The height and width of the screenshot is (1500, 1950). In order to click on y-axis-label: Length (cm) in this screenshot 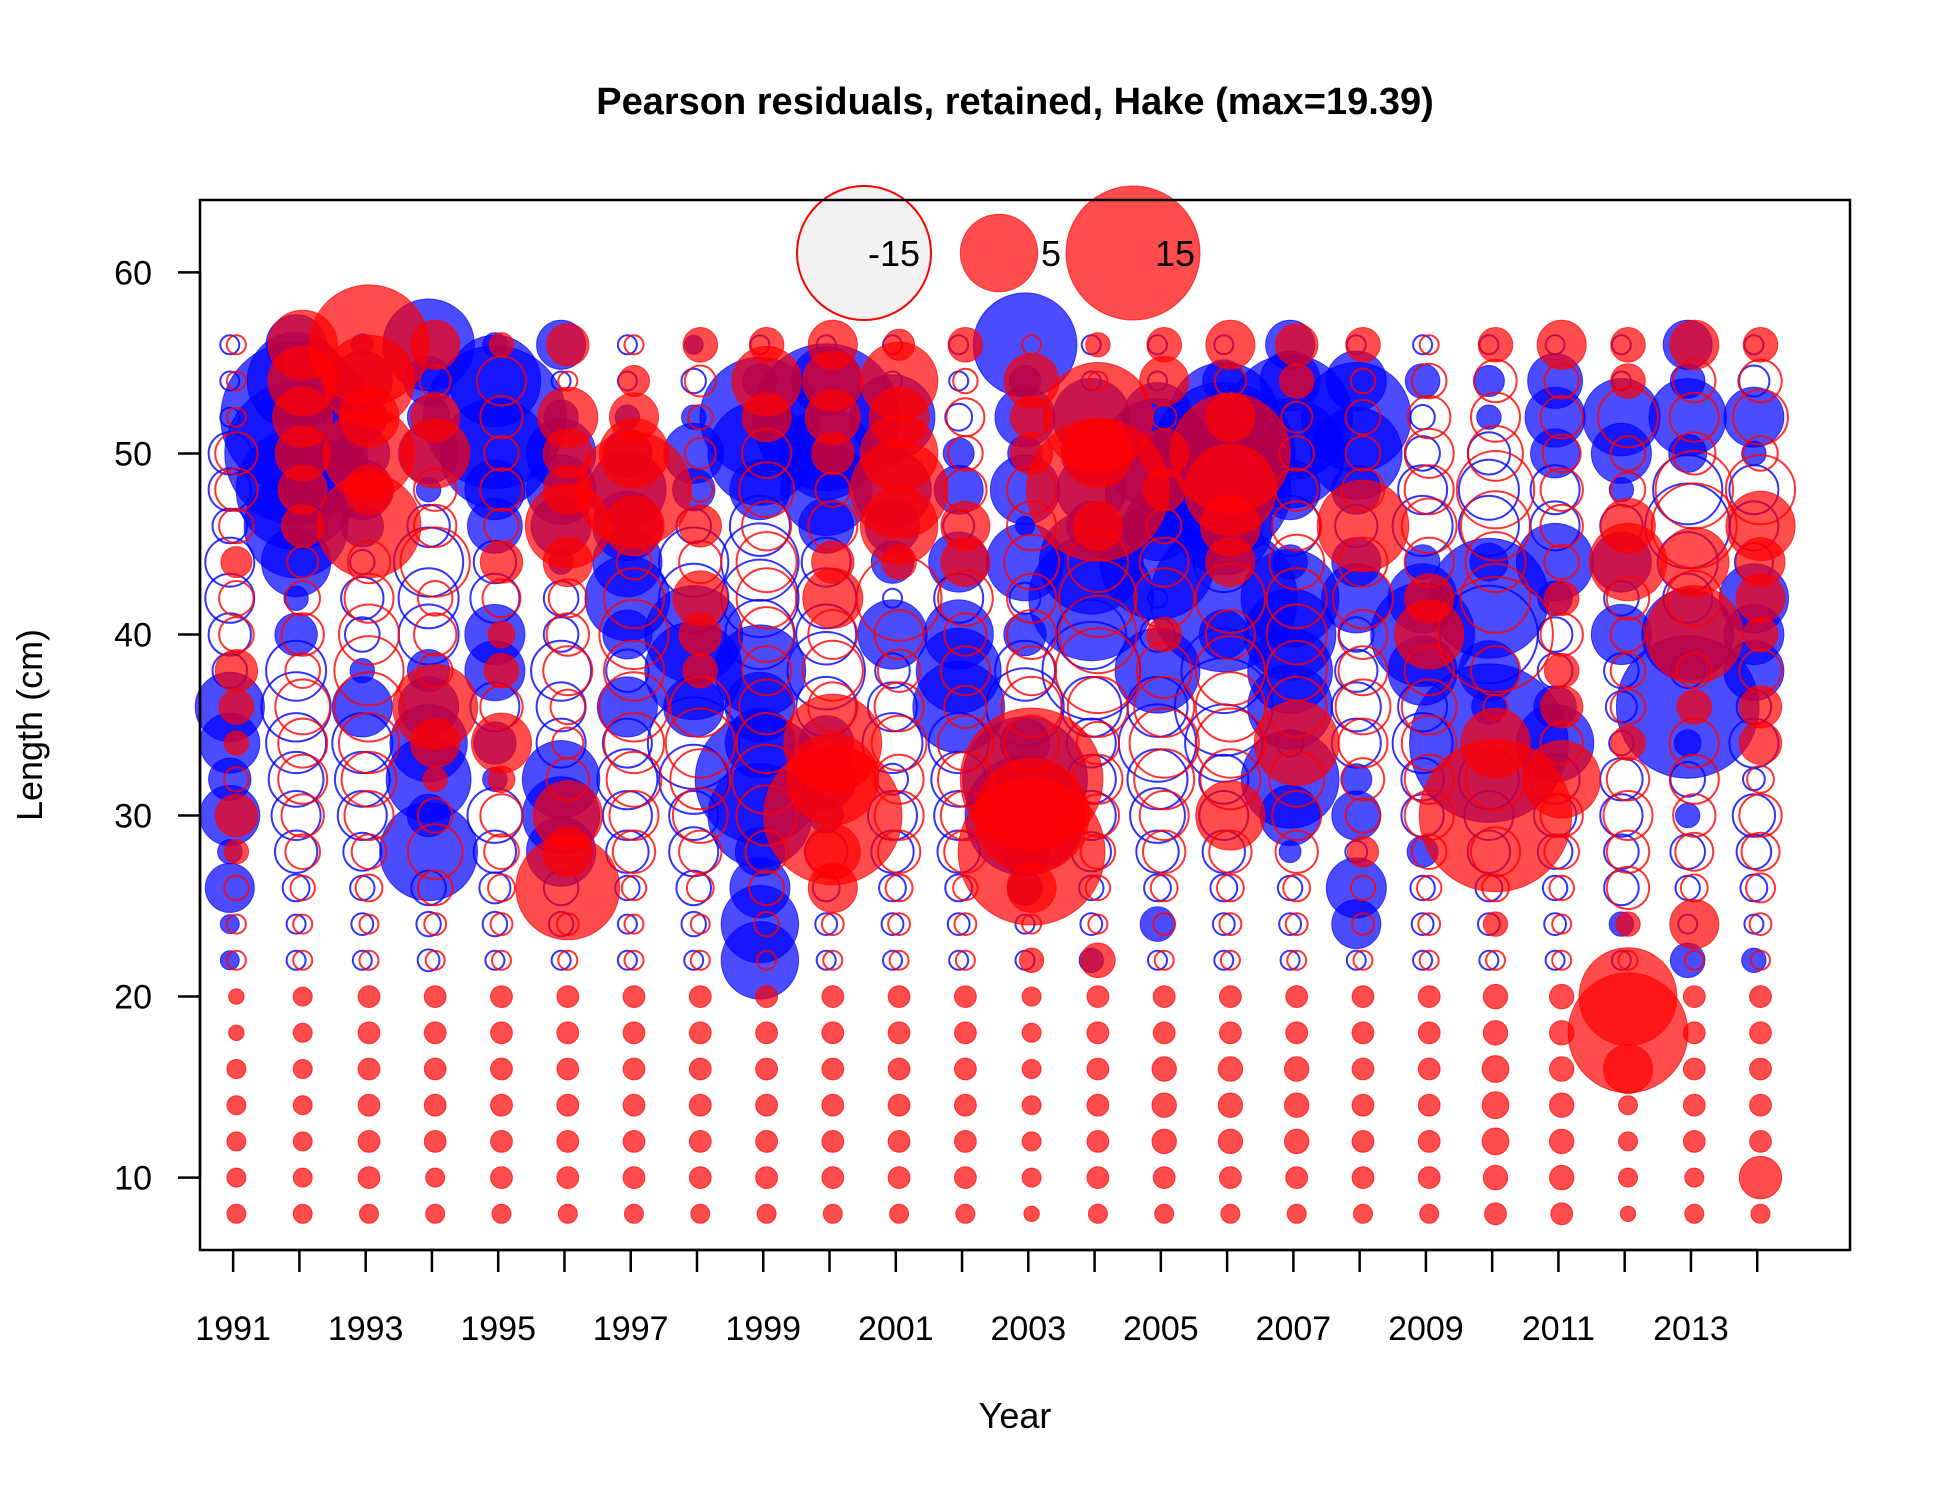, I will do `click(29, 725)`.